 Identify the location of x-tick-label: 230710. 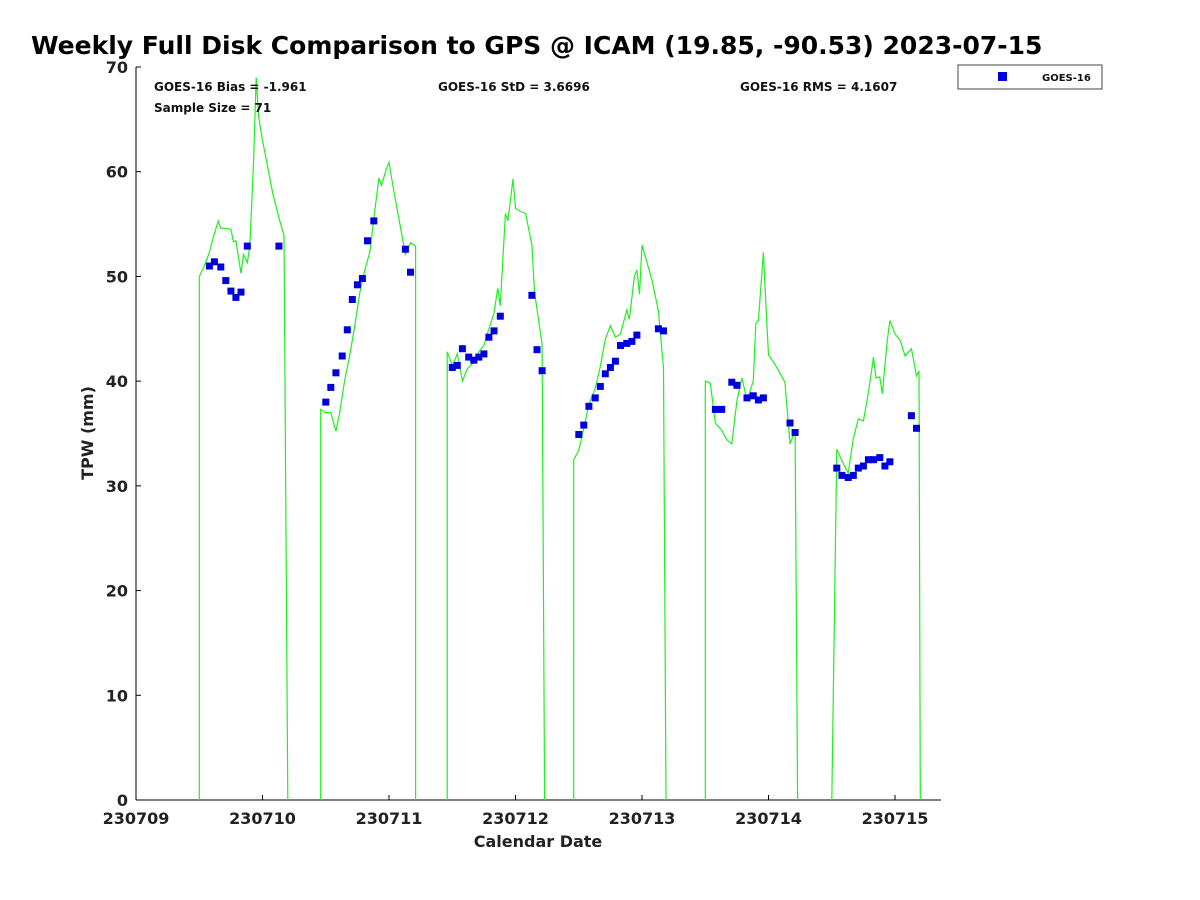
(262, 818).